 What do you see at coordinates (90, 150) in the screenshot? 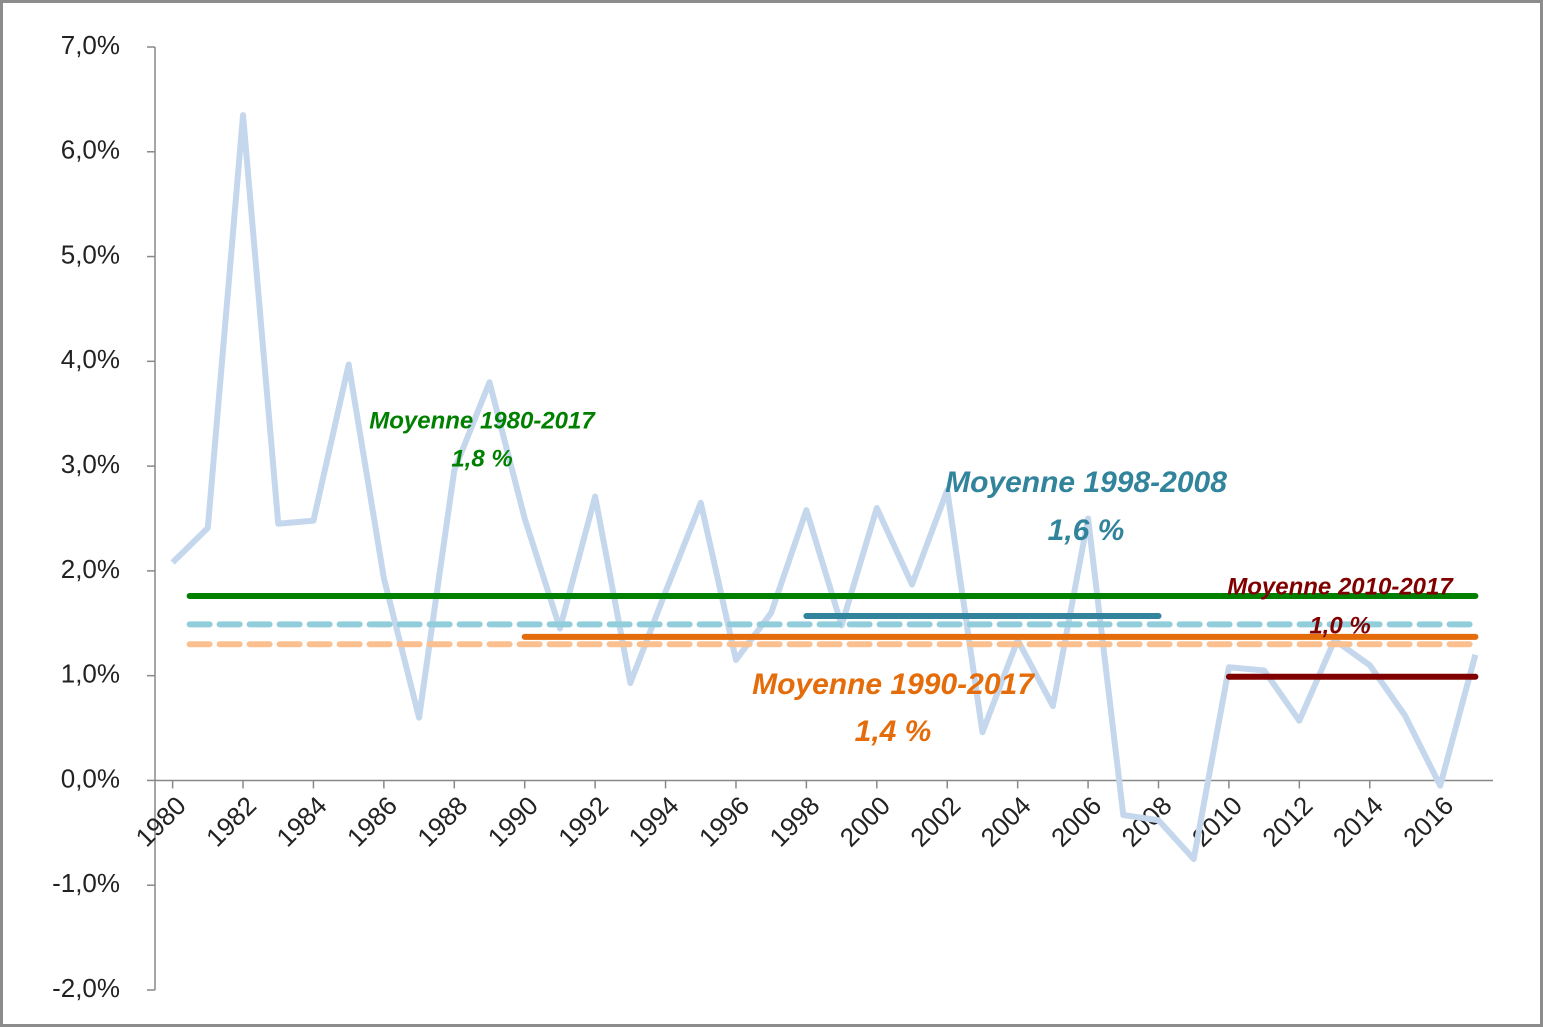
I see `y-tick-label: 6,0%` at bounding box center [90, 150].